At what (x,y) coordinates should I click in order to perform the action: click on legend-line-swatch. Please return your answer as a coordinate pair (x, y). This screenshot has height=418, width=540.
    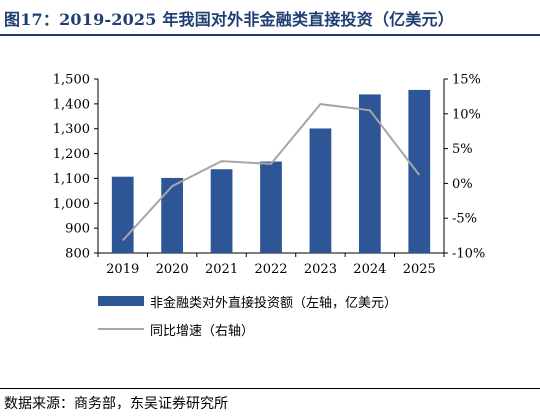
    Looking at the image, I should click on (121, 329).